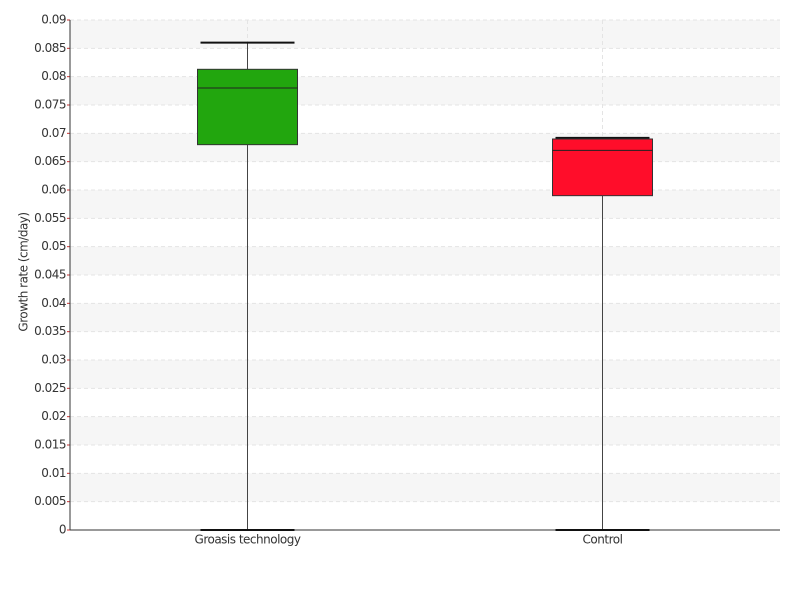  What do you see at coordinates (50, 331) in the screenshot?
I see `y-tick-label: 0.035` at bounding box center [50, 331].